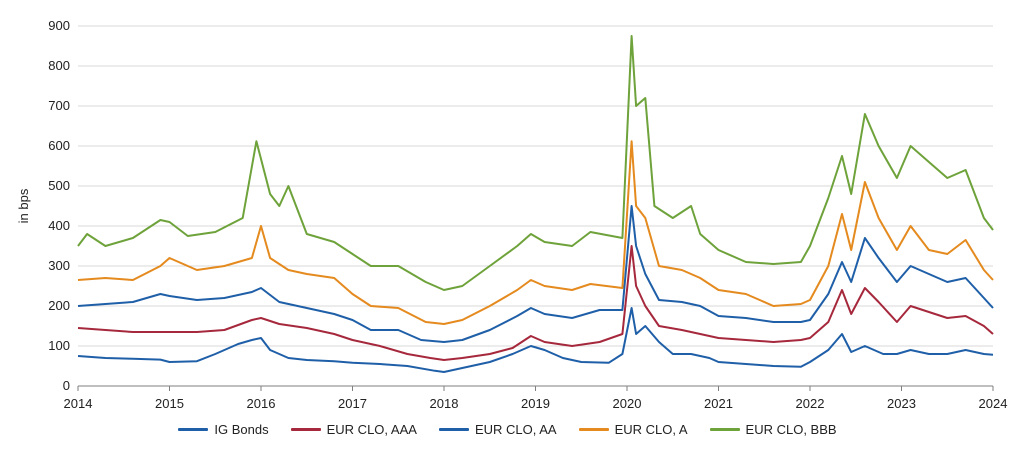 Image resolution: width=1015 pixels, height=457 pixels. I want to click on y-tick-label: 100, so click(59, 345).